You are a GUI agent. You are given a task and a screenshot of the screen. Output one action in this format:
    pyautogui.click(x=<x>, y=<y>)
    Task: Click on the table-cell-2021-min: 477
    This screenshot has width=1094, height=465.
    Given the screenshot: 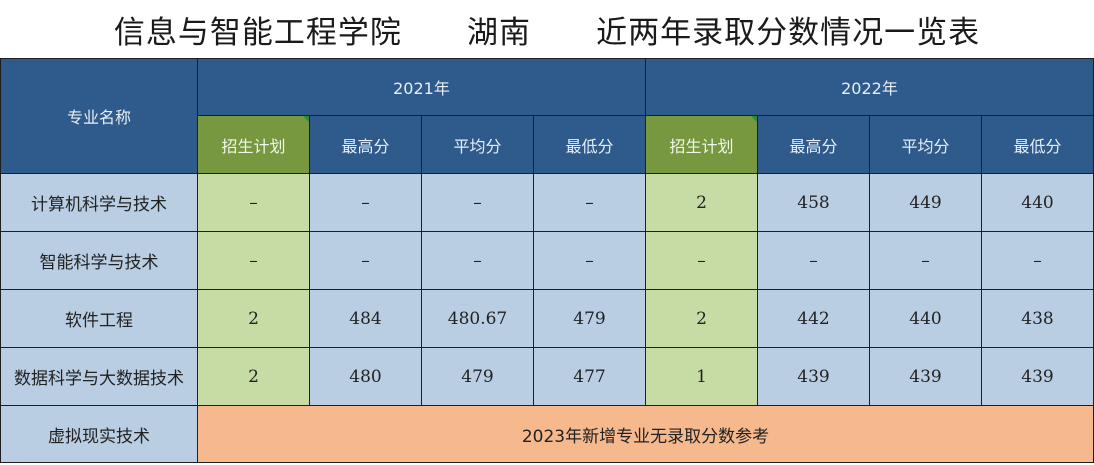 What is the action you would take?
    pyautogui.click(x=590, y=377)
    